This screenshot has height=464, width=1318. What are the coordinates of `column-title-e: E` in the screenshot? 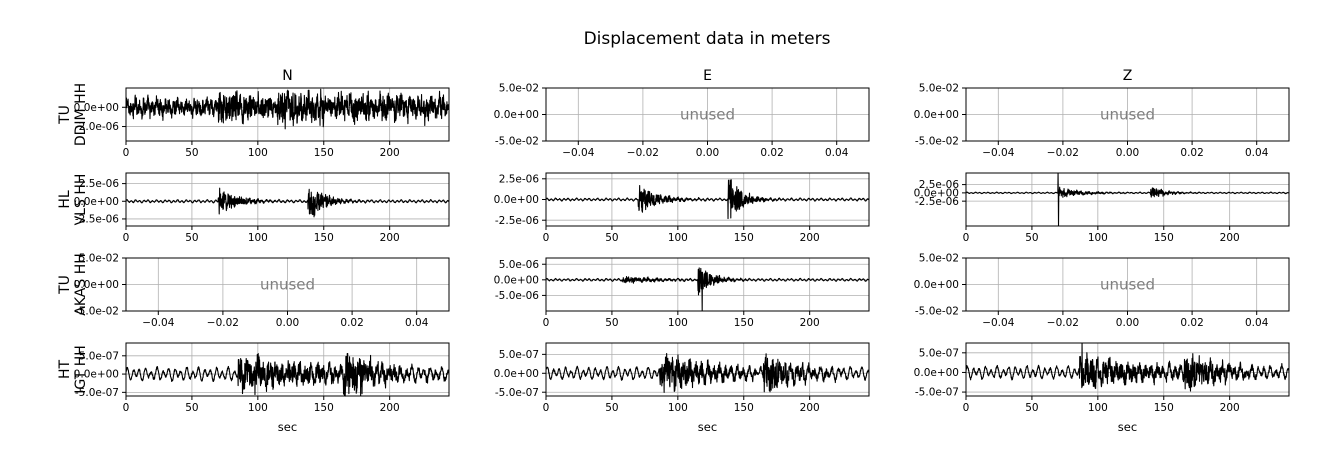 It's located at (707, 76).